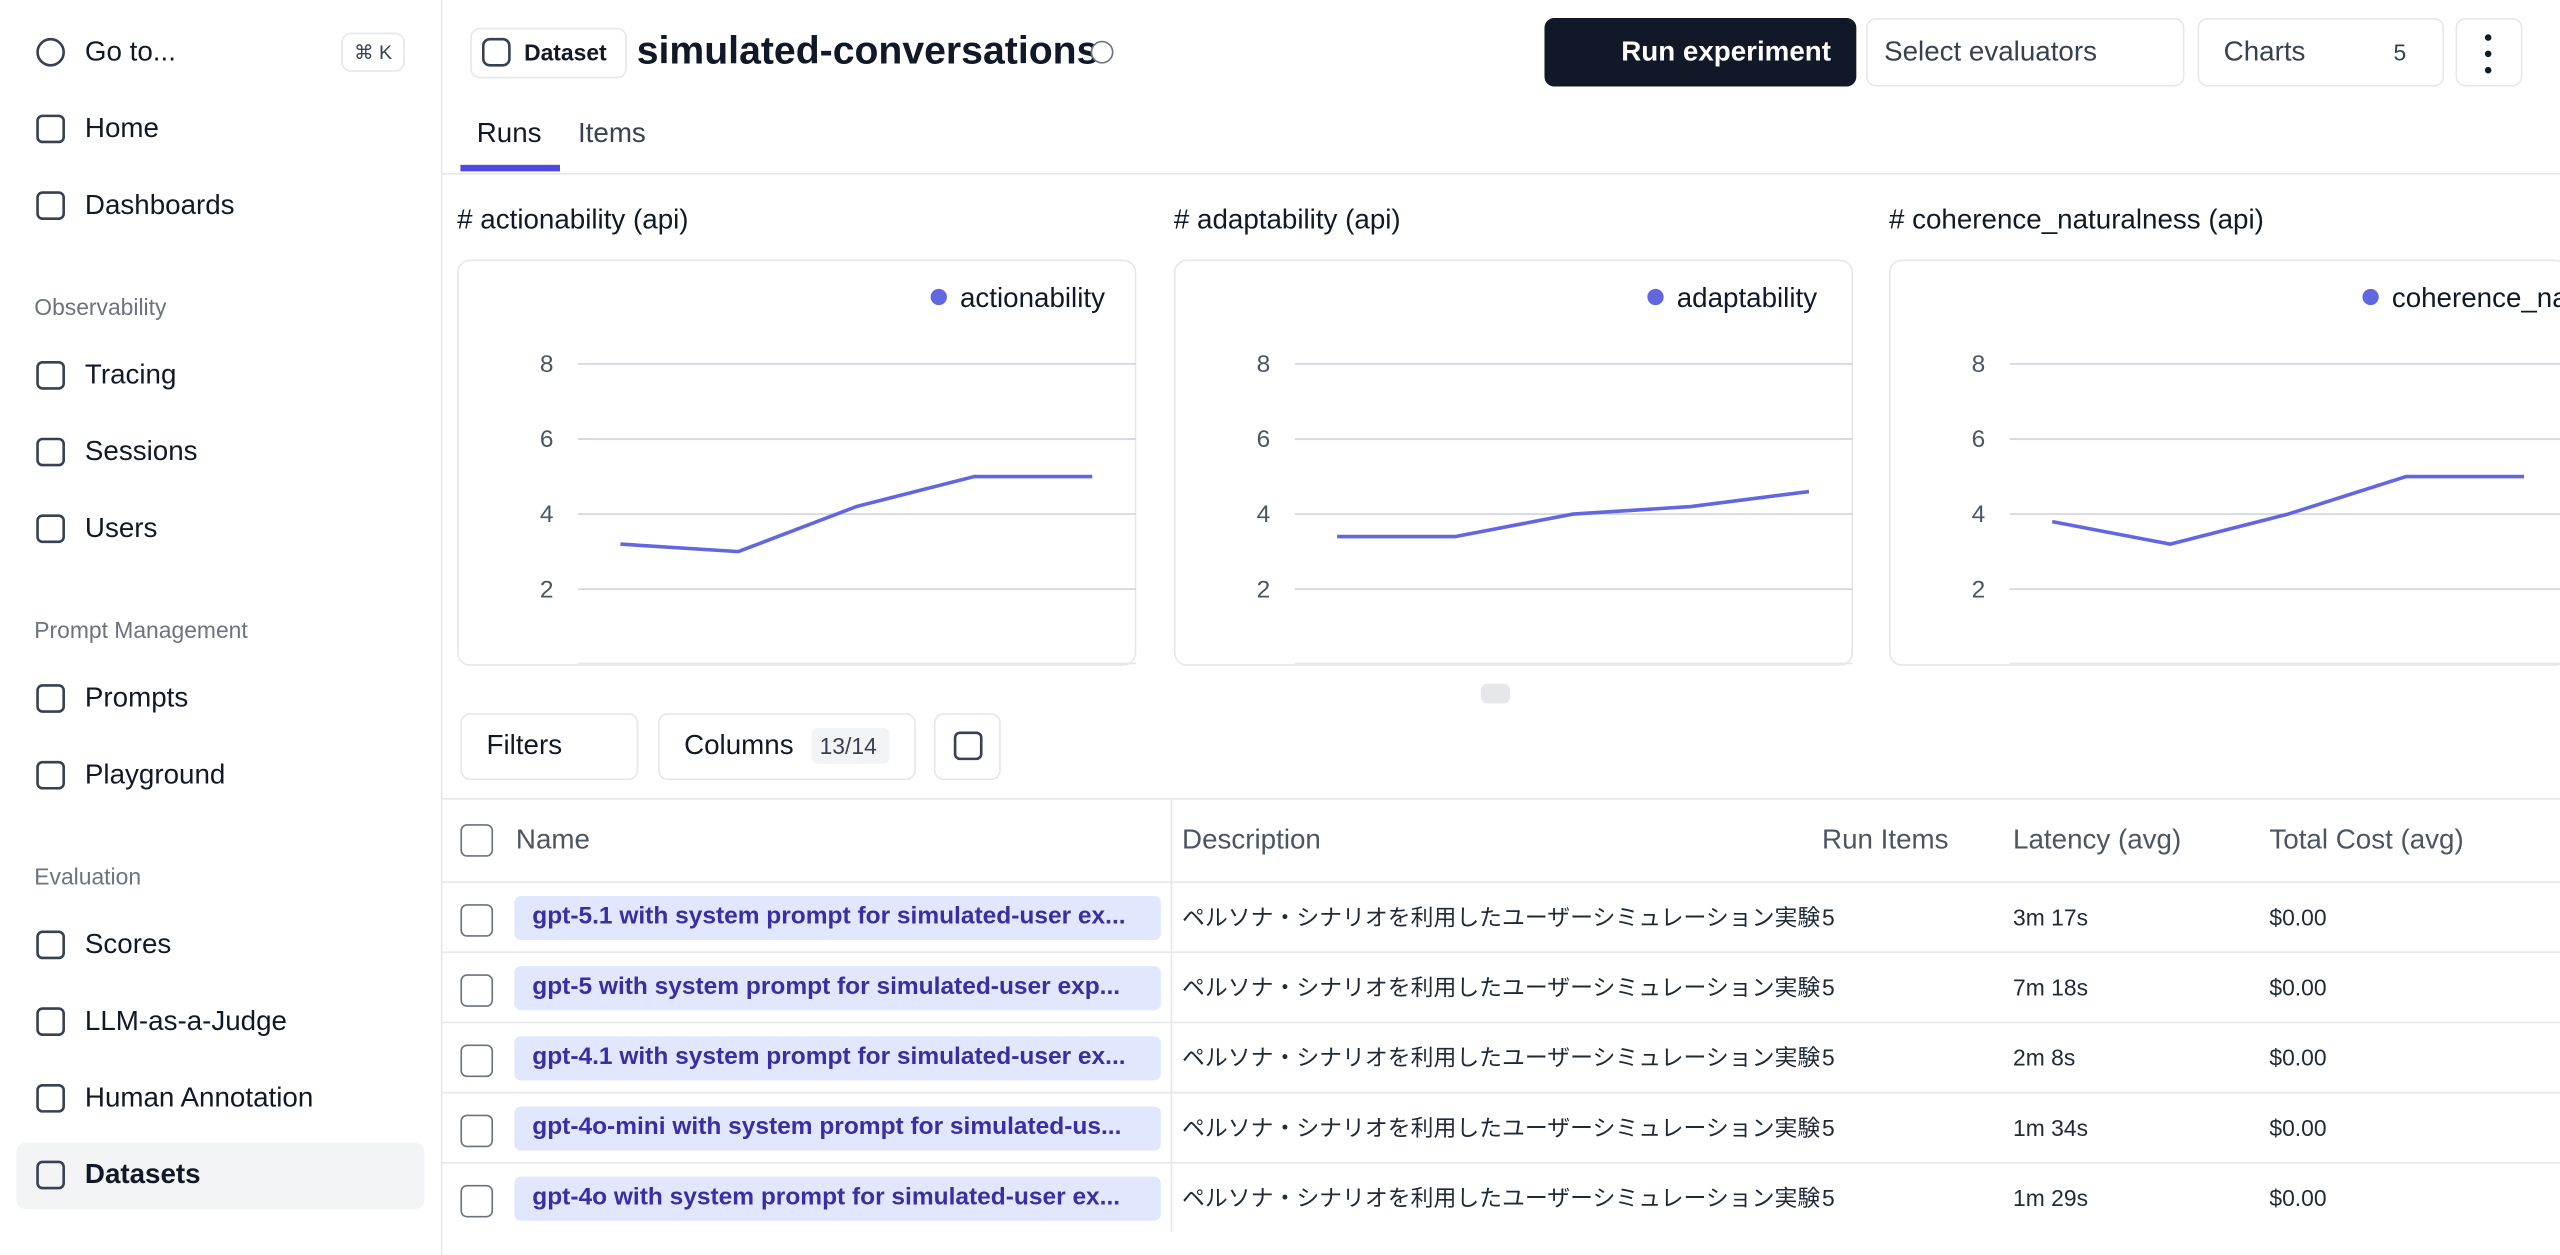 The image size is (2560, 1255). I want to click on cell: 7m 18s, so click(2051, 987).